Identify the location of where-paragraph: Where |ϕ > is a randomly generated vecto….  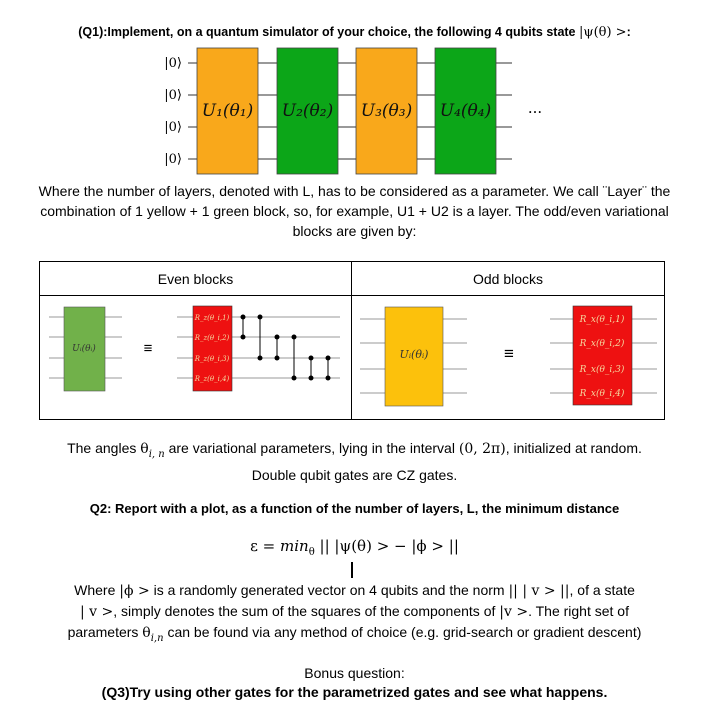
(354, 614).